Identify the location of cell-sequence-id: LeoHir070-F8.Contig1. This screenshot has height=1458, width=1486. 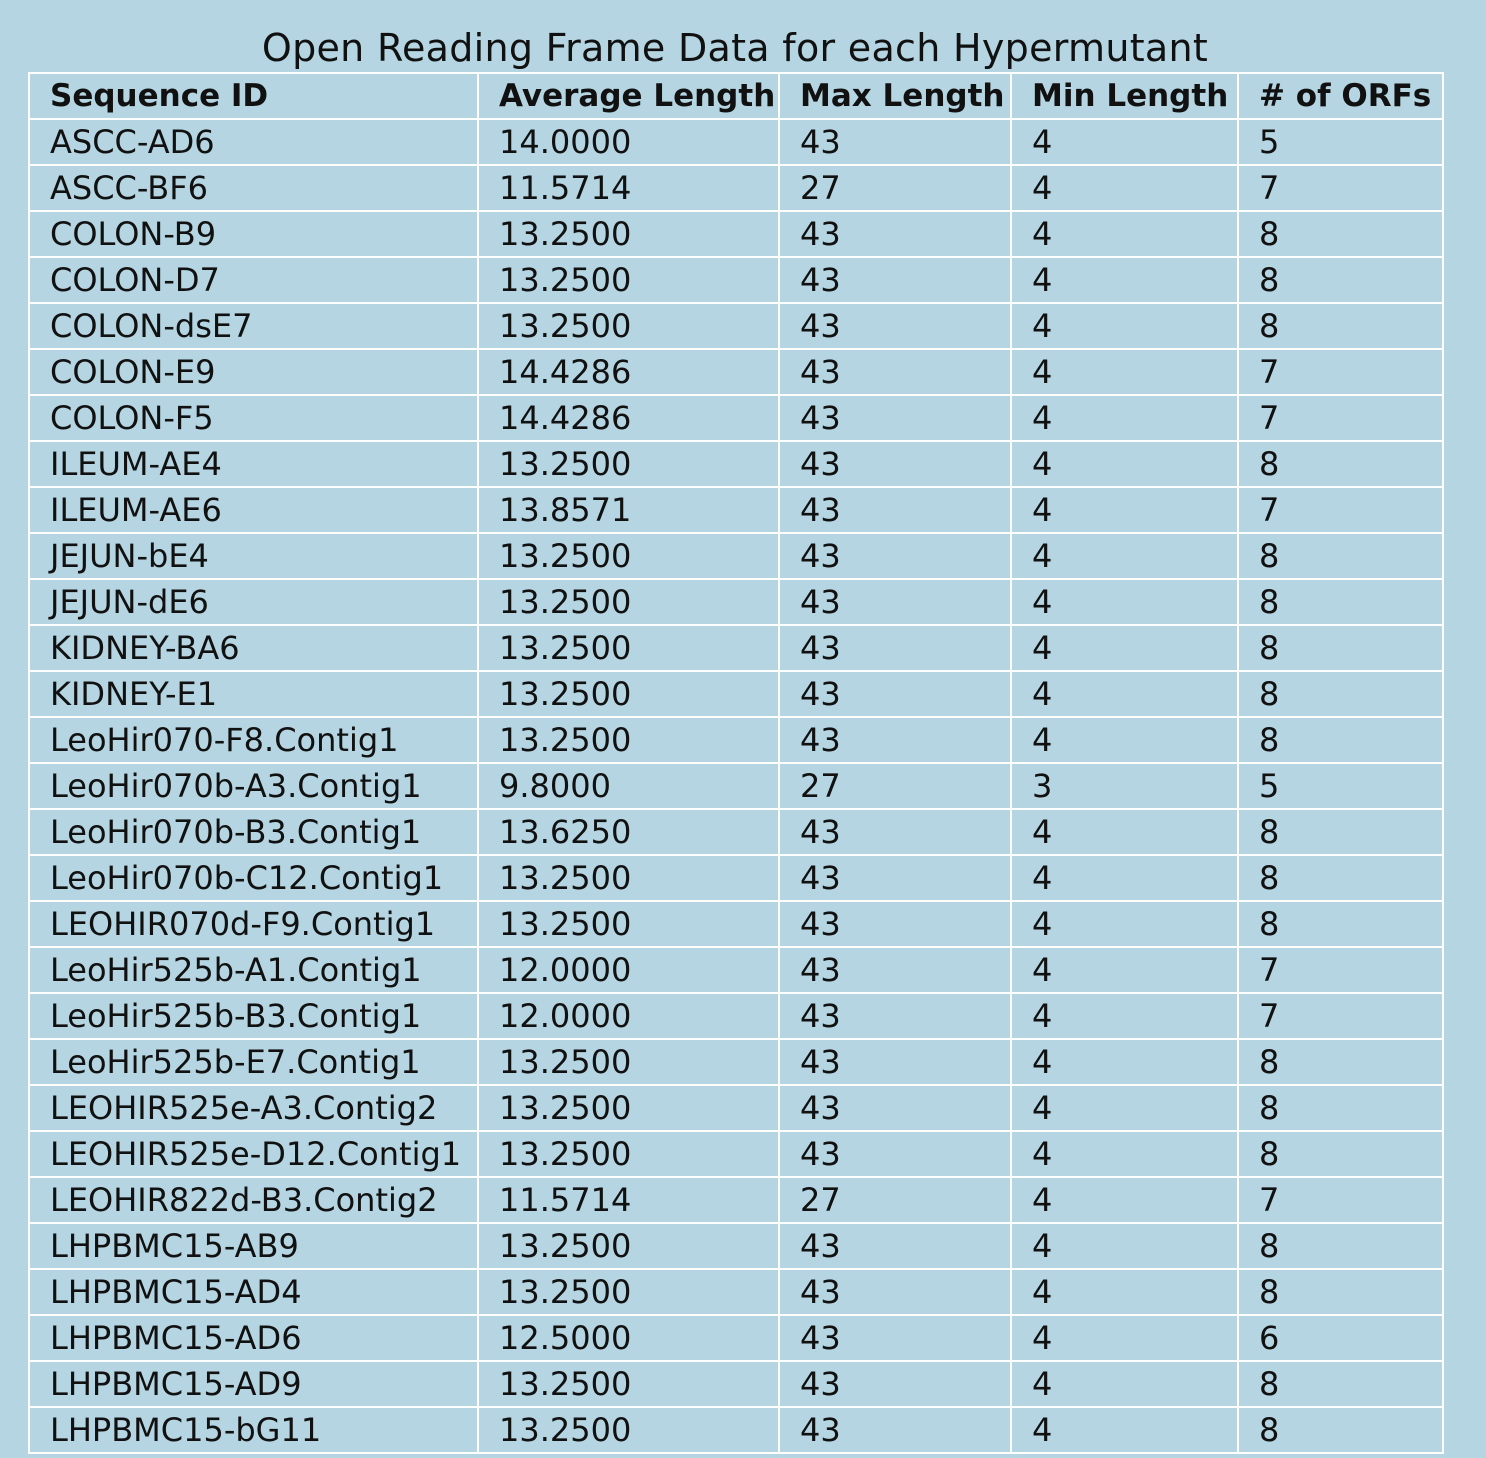
(254, 740).